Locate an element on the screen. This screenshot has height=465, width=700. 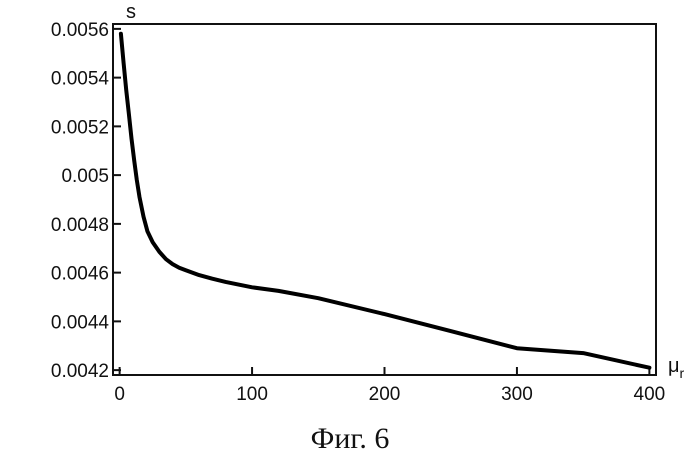
y-tick-label: 0.0054 is located at coordinates (80, 79).